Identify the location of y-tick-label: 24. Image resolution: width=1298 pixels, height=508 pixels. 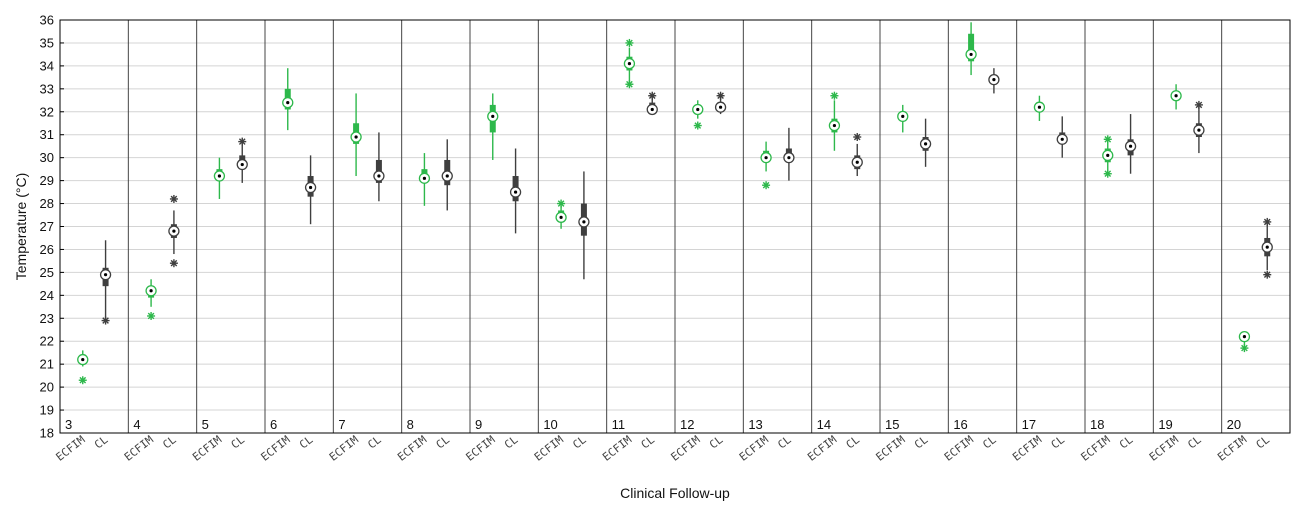
(47, 295).